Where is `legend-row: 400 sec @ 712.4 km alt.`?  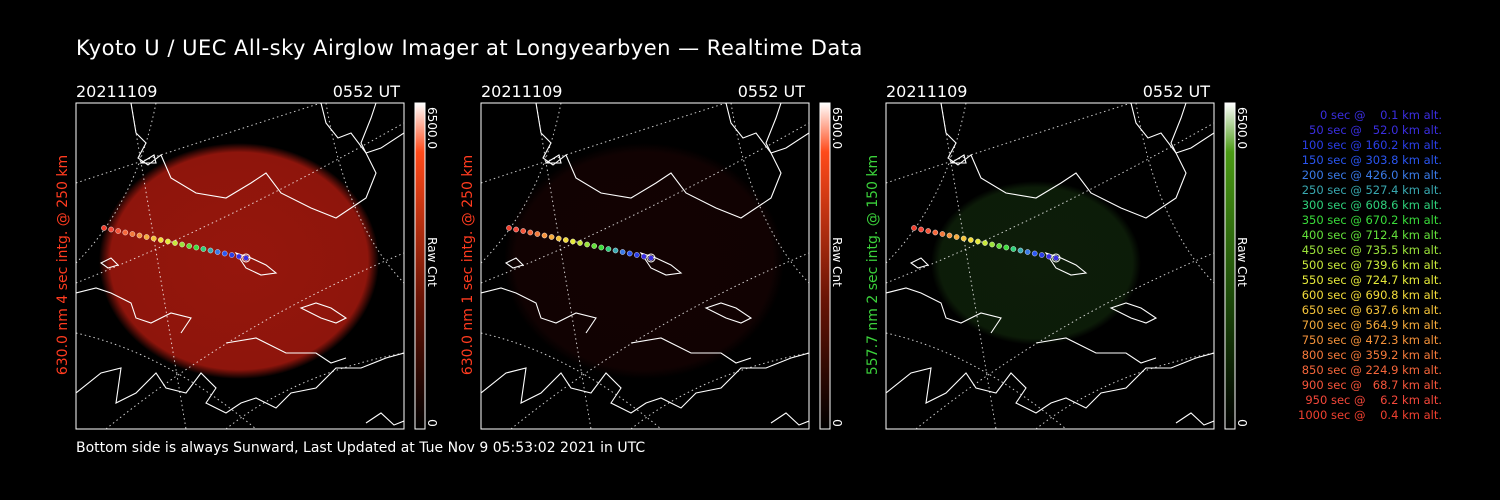
legend-row: 400 sec @ 712.4 km alt. is located at coordinates (1371, 235).